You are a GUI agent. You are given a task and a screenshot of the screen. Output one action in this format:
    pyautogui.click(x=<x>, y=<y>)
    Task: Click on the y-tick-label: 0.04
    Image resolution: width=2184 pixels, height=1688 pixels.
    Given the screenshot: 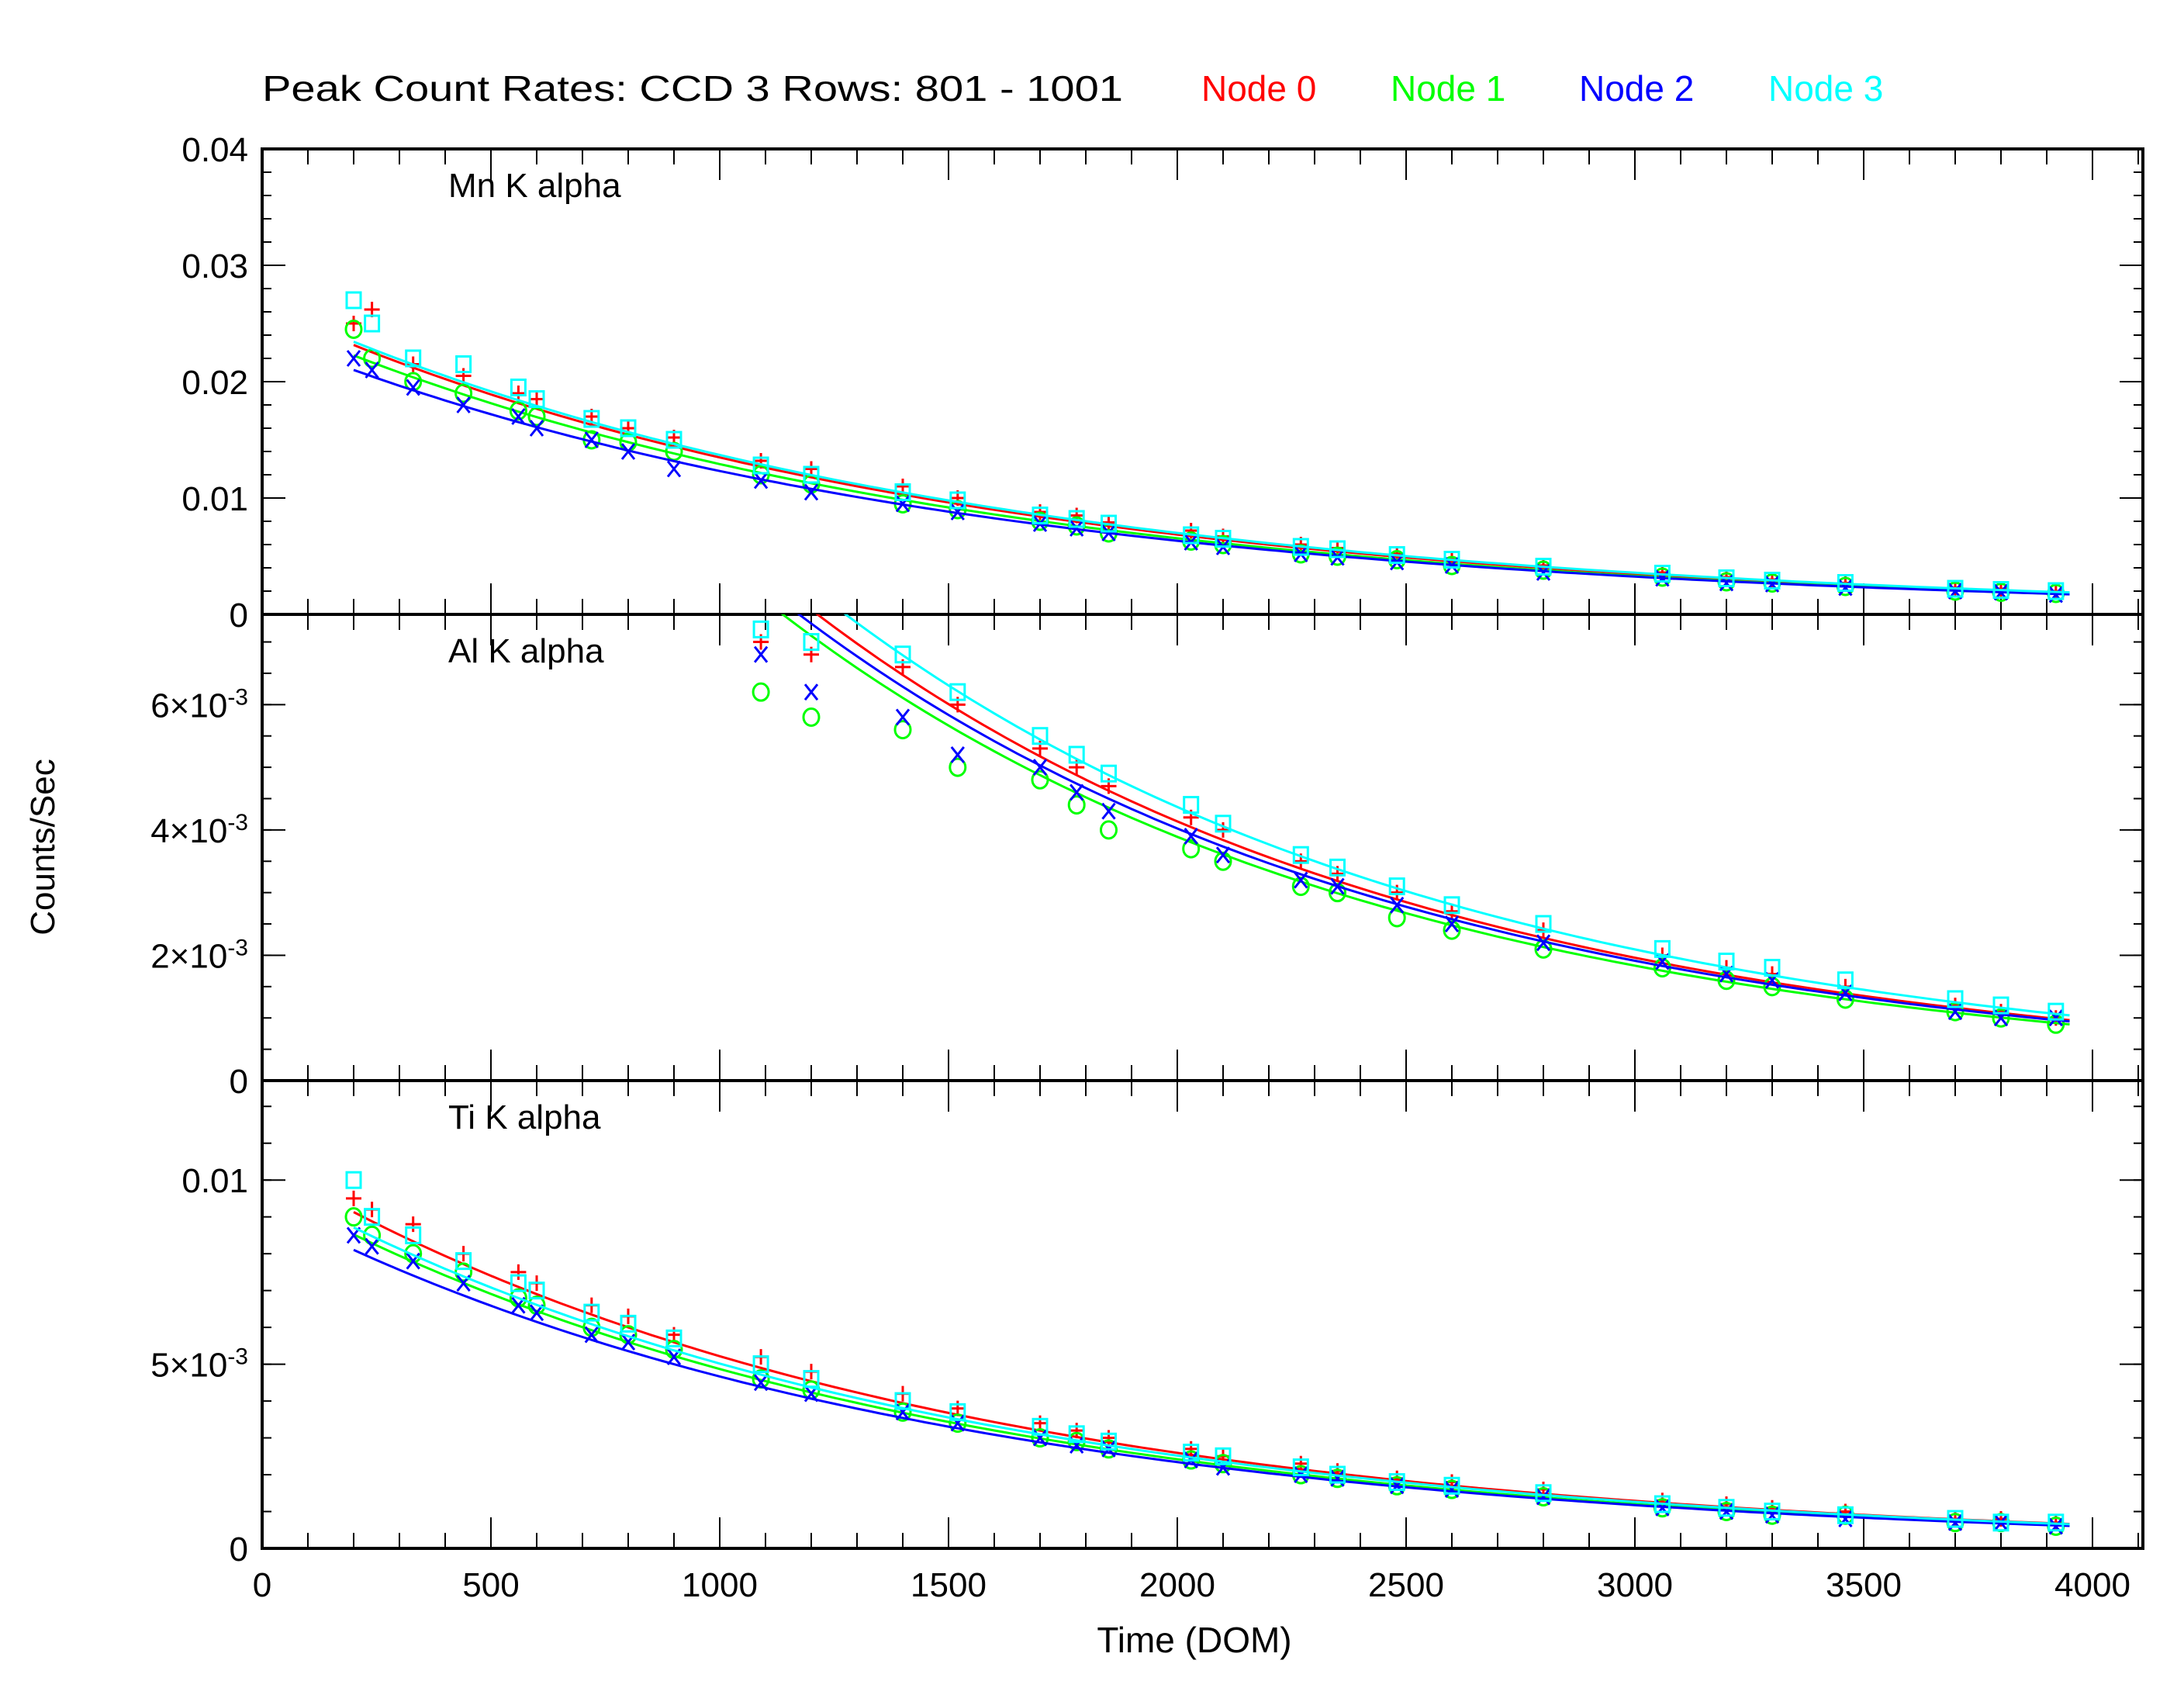 What is the action you would take?
    pyautogui.click(x=215, y=150)
    